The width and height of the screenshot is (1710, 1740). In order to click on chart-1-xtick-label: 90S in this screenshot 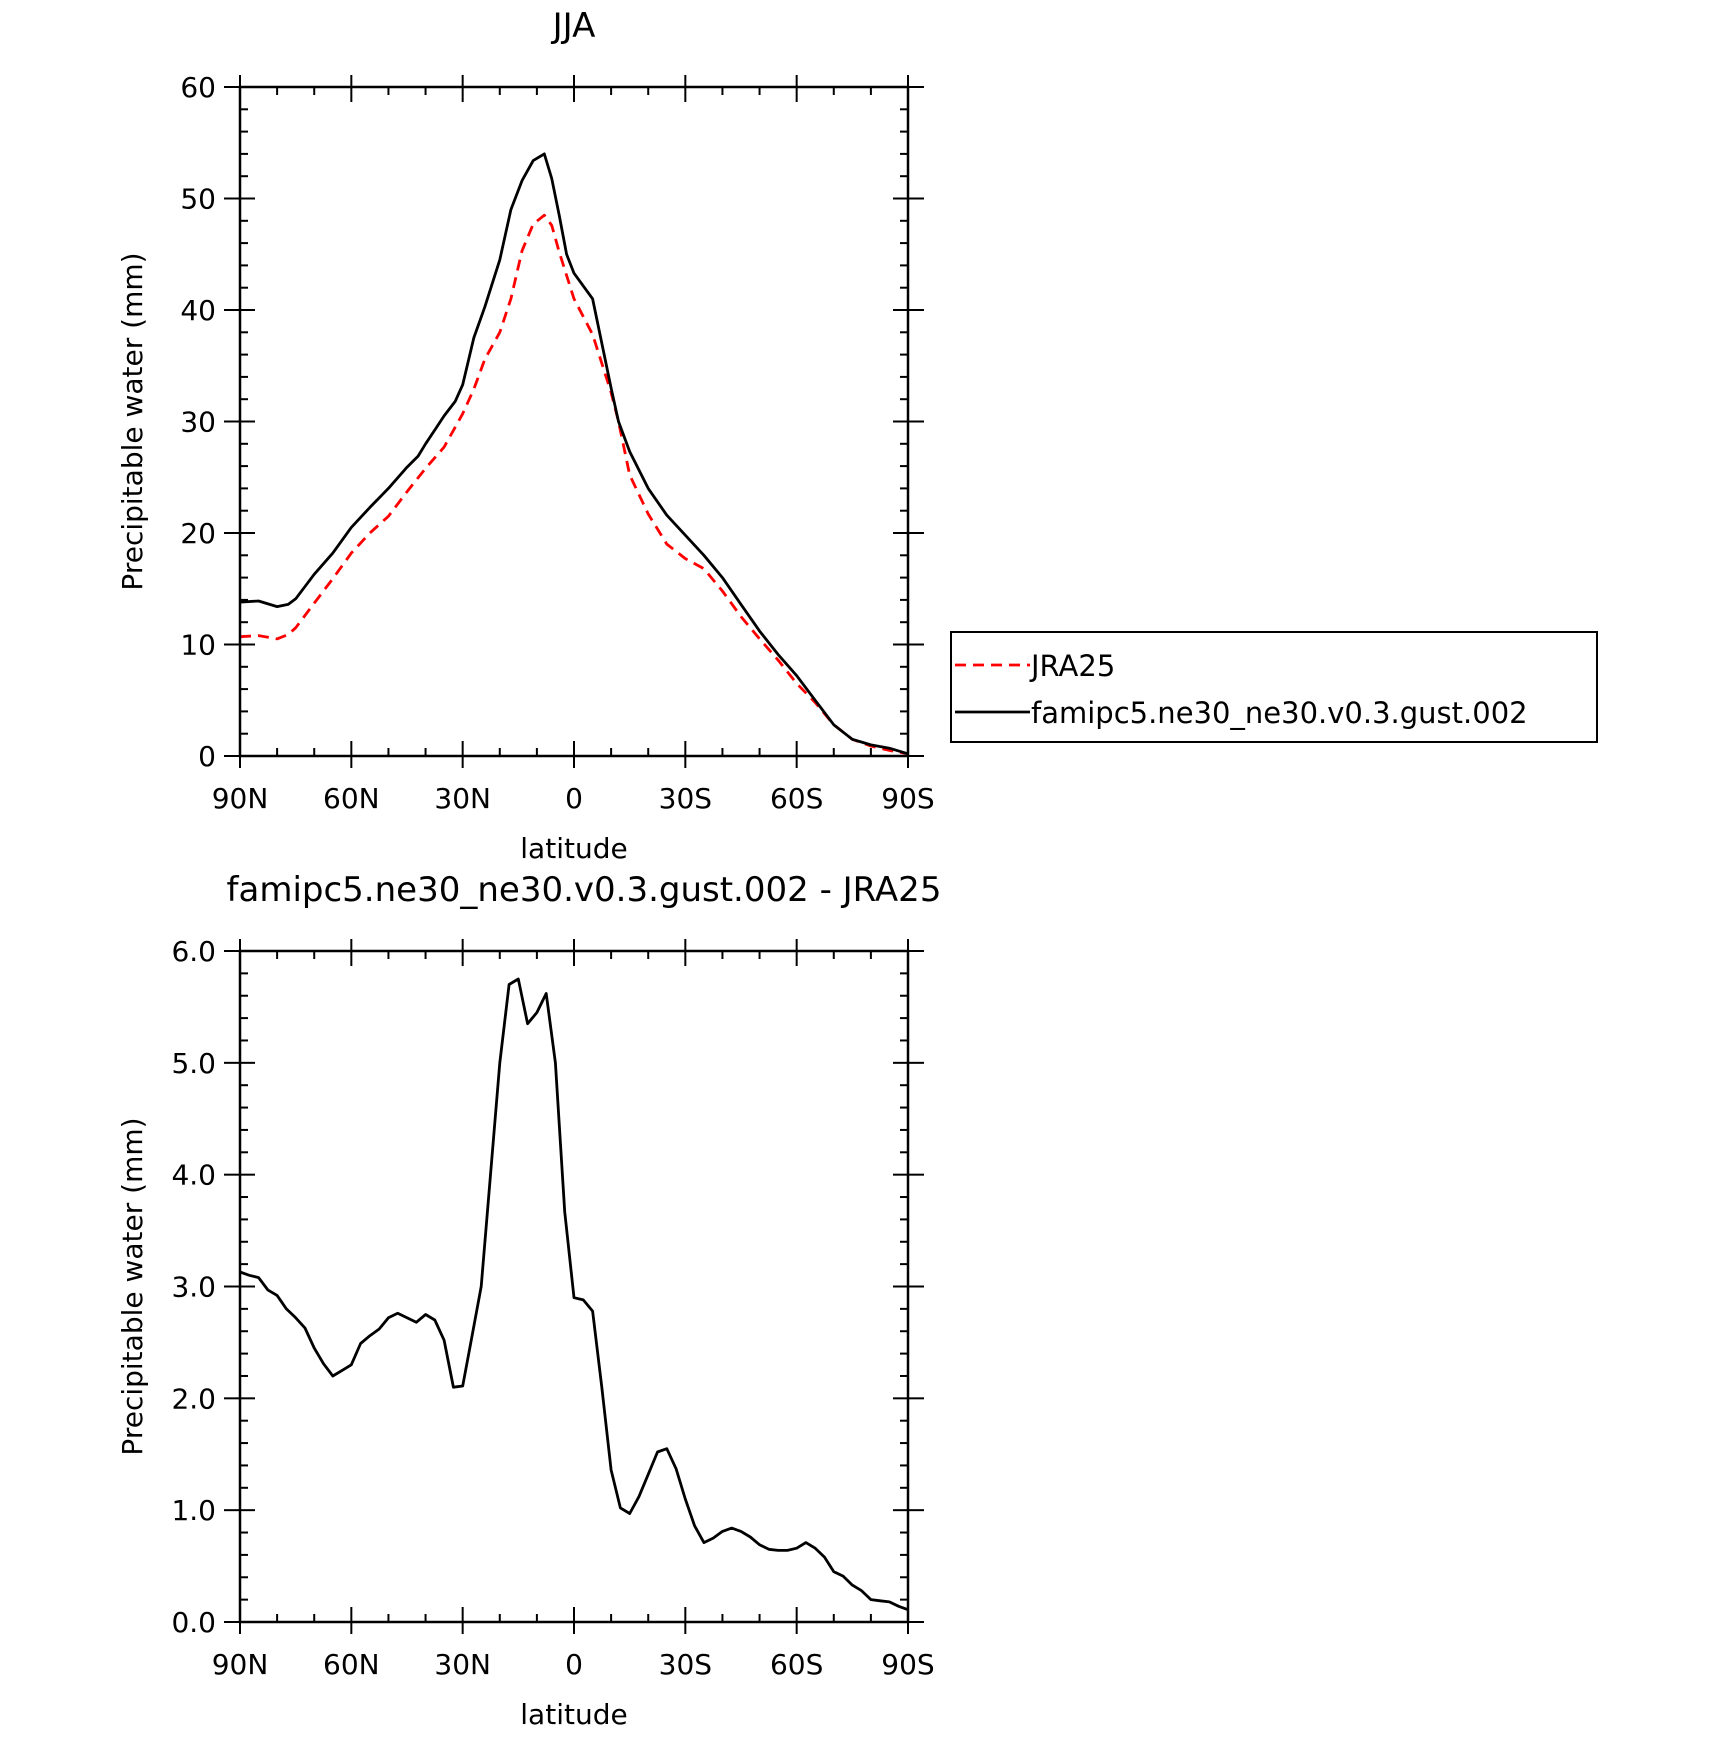, I will do `click(907, 798)`.